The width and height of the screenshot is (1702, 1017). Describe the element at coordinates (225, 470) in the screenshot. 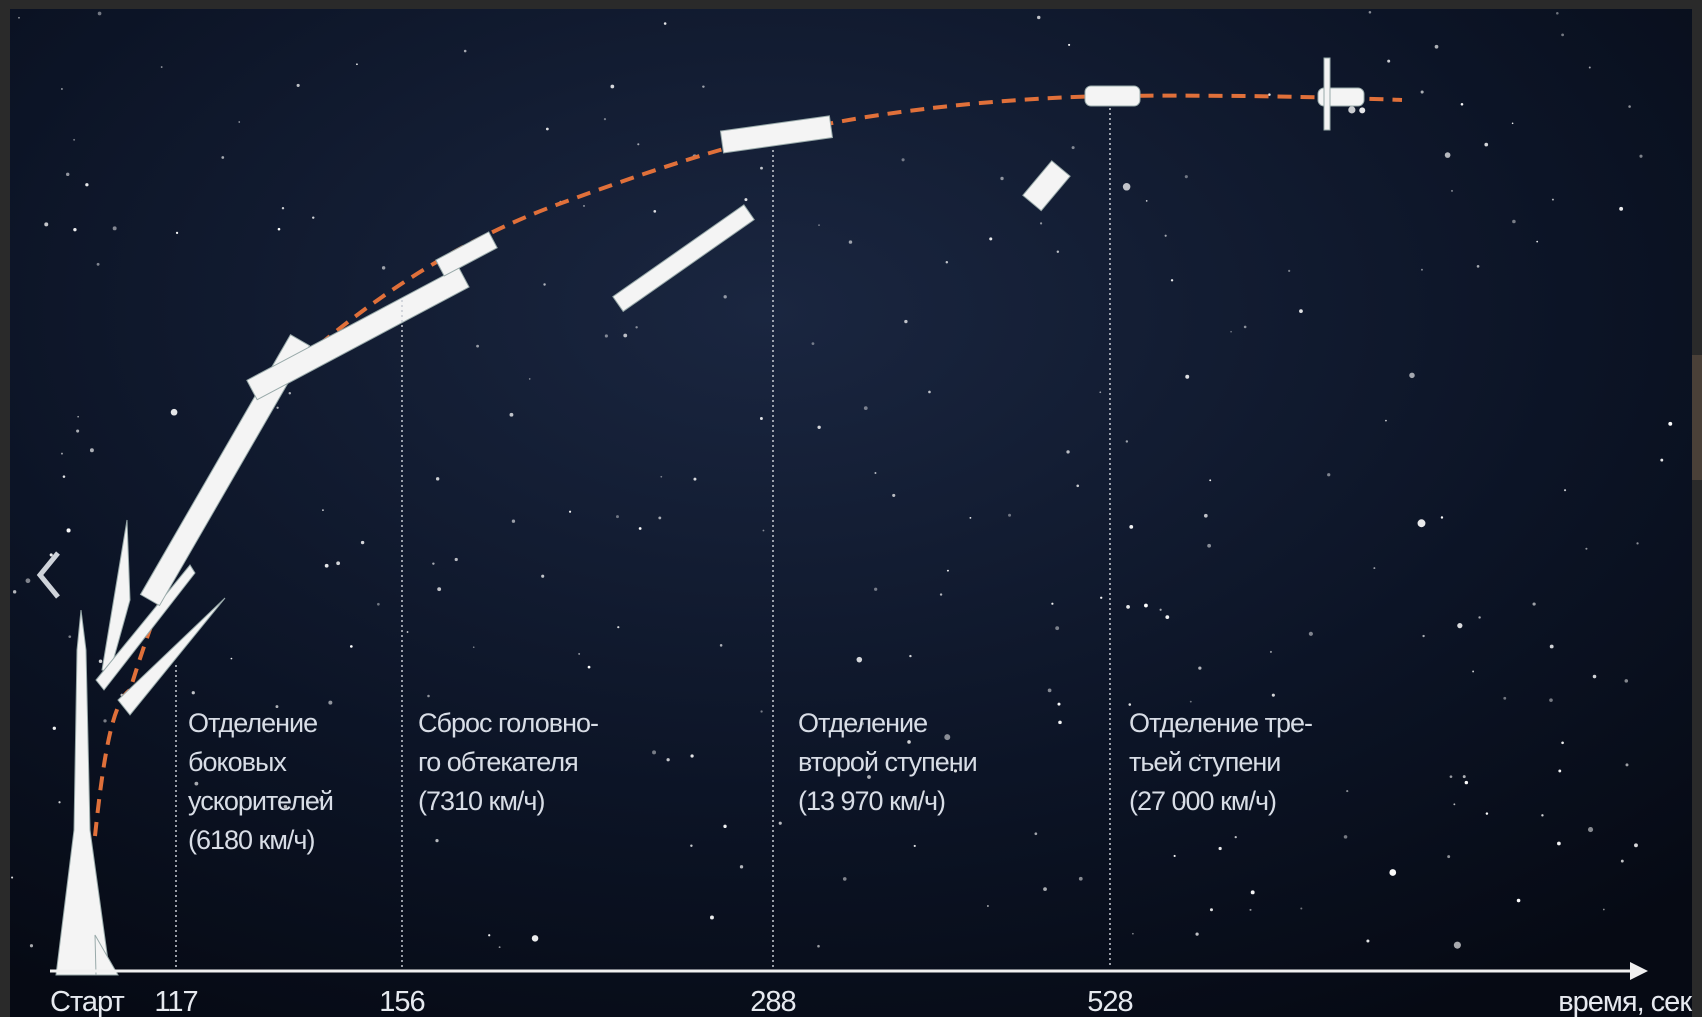

I see `rocket-stage` at that location.